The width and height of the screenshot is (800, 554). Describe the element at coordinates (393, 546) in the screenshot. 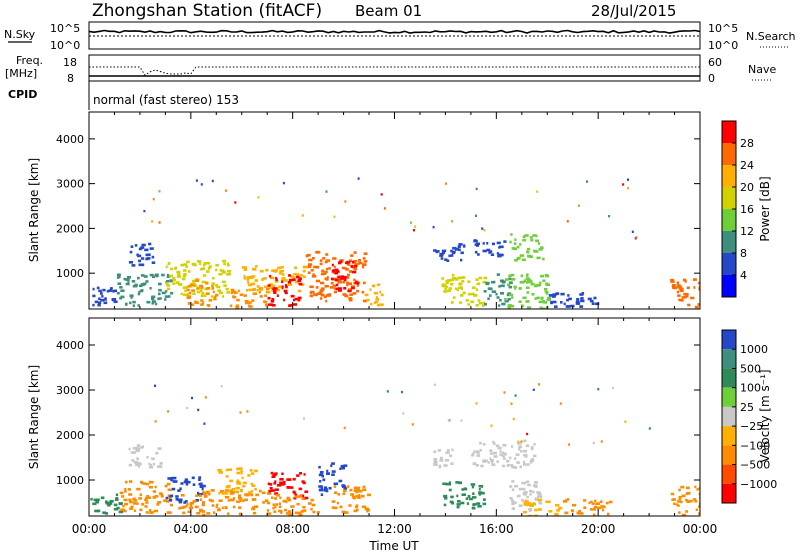

I see `time-axis-label: Time UT` at that location.